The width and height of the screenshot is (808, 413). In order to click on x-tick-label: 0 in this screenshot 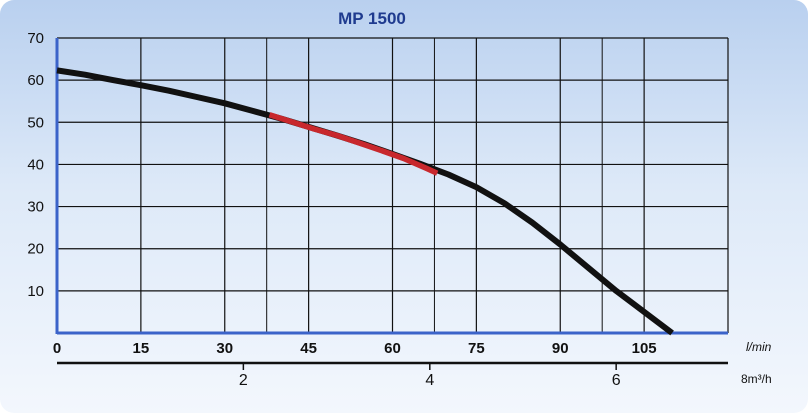, I will do `click(57, 348)`.